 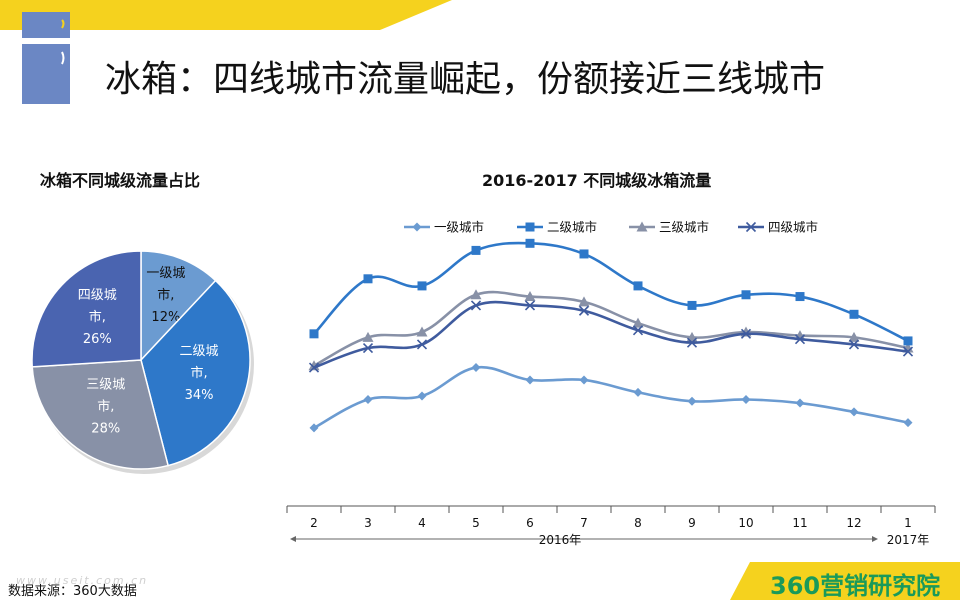 What do you see at coordinates (908, 523) in the screenshot?
I see `x-tick-label: 1` at bounding box center [908, 523].